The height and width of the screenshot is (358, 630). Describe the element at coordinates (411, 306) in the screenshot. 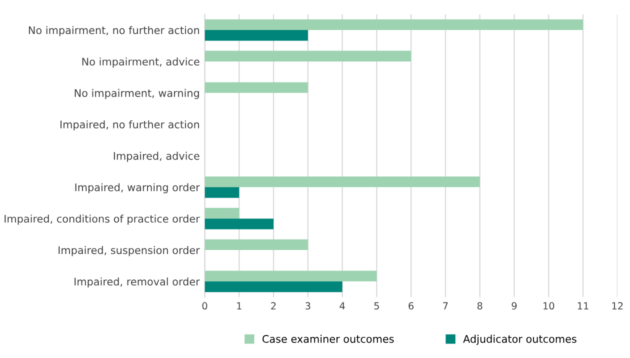

I see `x-tick-label: 6` at that location.